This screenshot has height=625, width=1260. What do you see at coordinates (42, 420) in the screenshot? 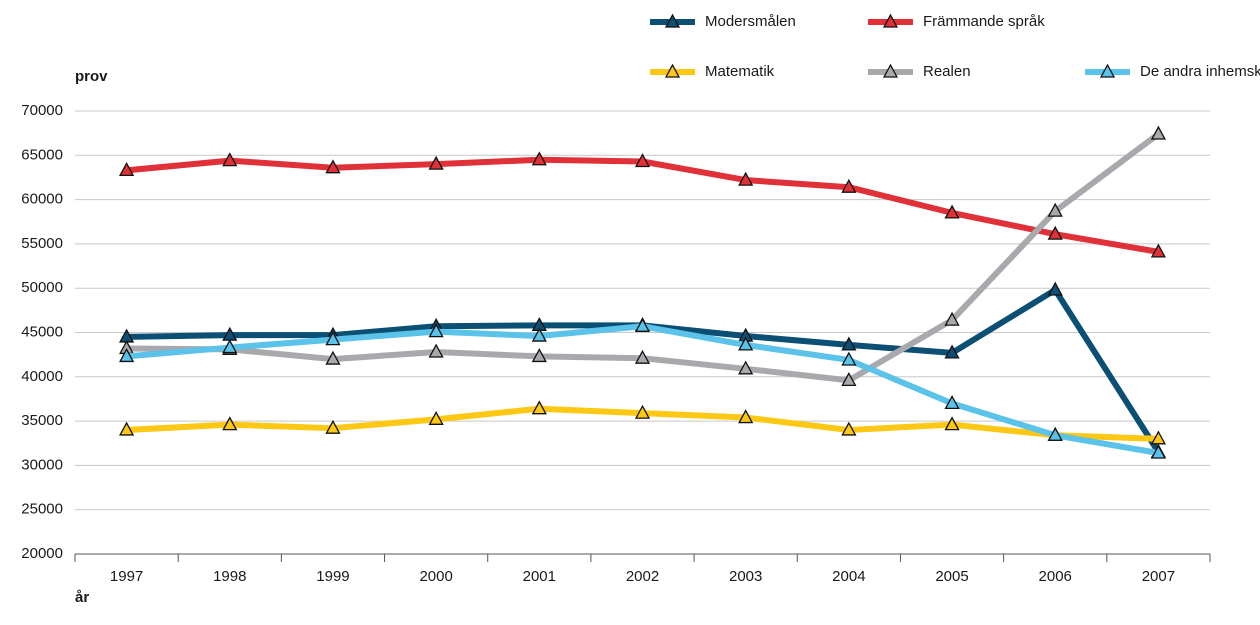
I see `y-tick-label: 35000` at bounding box center [42, 420].